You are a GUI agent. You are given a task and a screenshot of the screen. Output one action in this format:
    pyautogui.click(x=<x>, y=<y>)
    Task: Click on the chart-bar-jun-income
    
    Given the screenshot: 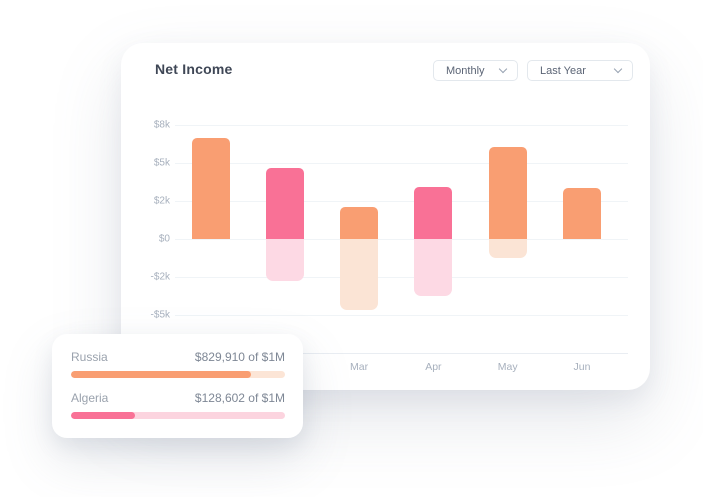 What is the action you would take?
    pyautogui.click(x=582, y=213)
    